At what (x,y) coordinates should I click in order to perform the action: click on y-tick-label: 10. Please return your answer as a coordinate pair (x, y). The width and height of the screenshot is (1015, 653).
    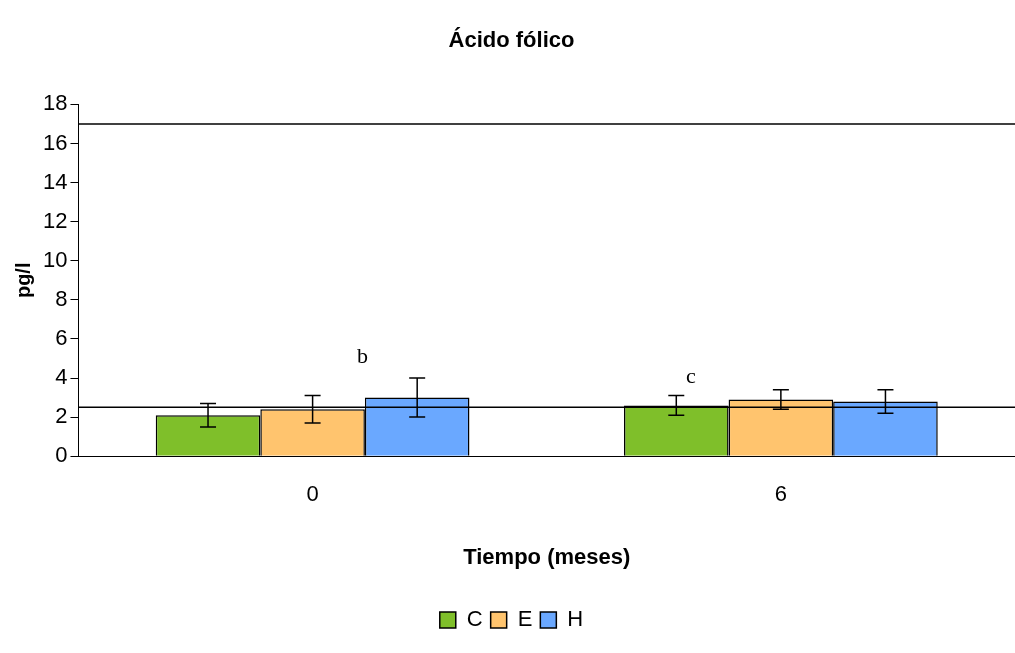
    Looking at the image, I should click on (55, 259).